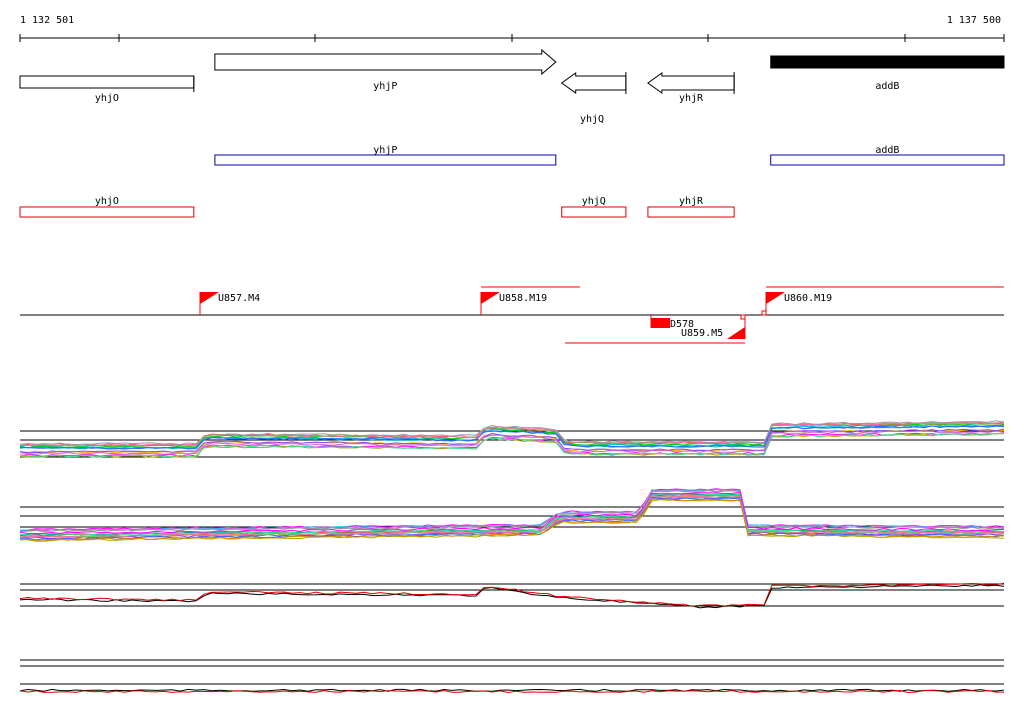 Image resolution: width=1024 pixels, height=719 pixels. I want to click on gene-track: yhjO yhjP yhjQ yhjR addB, so click(512, 86).